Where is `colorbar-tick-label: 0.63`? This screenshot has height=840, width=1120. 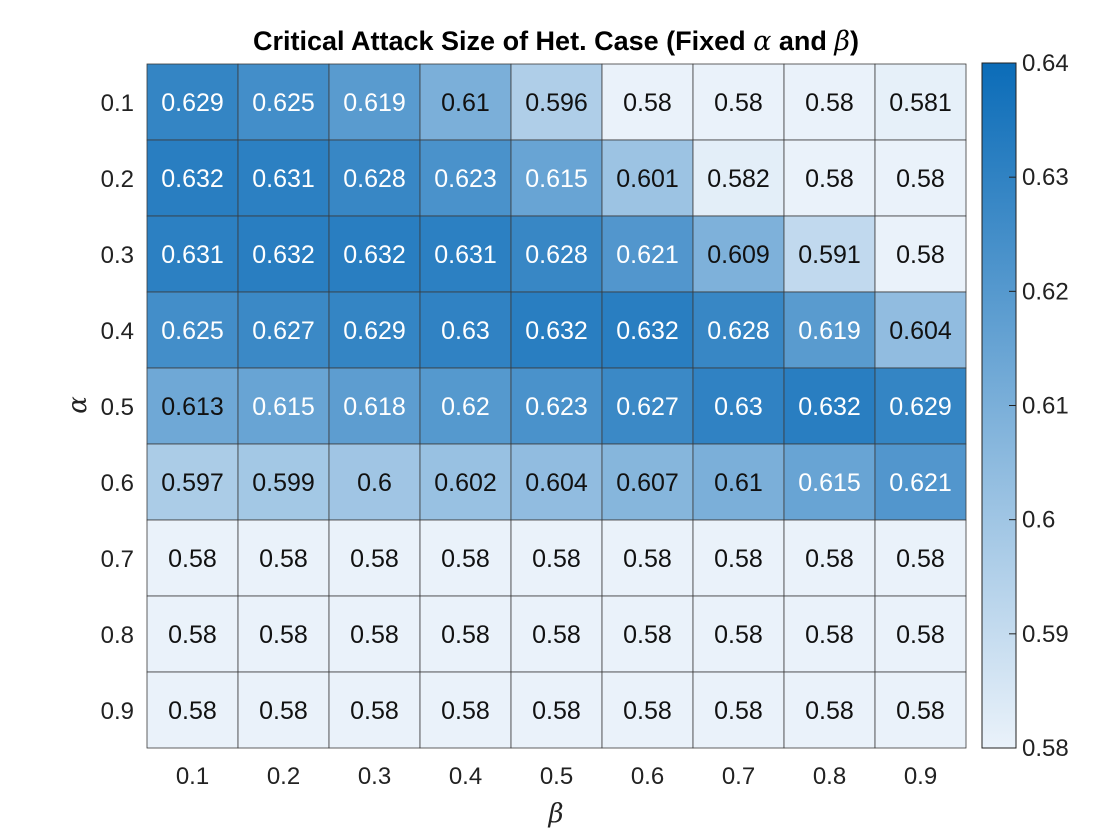 colorbar-tick-label: 0.63 is located at coordinates (1045, 177).